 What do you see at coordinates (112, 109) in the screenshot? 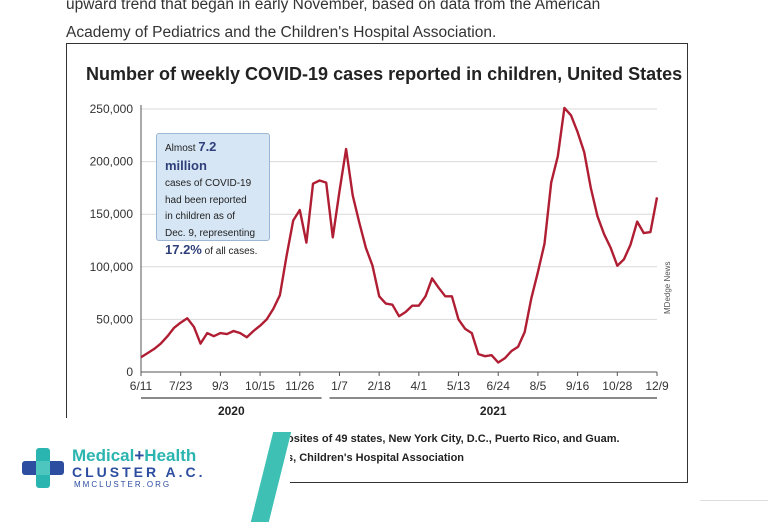
I see `y-tick-label: 250,000` at bounding box center [112, 109].